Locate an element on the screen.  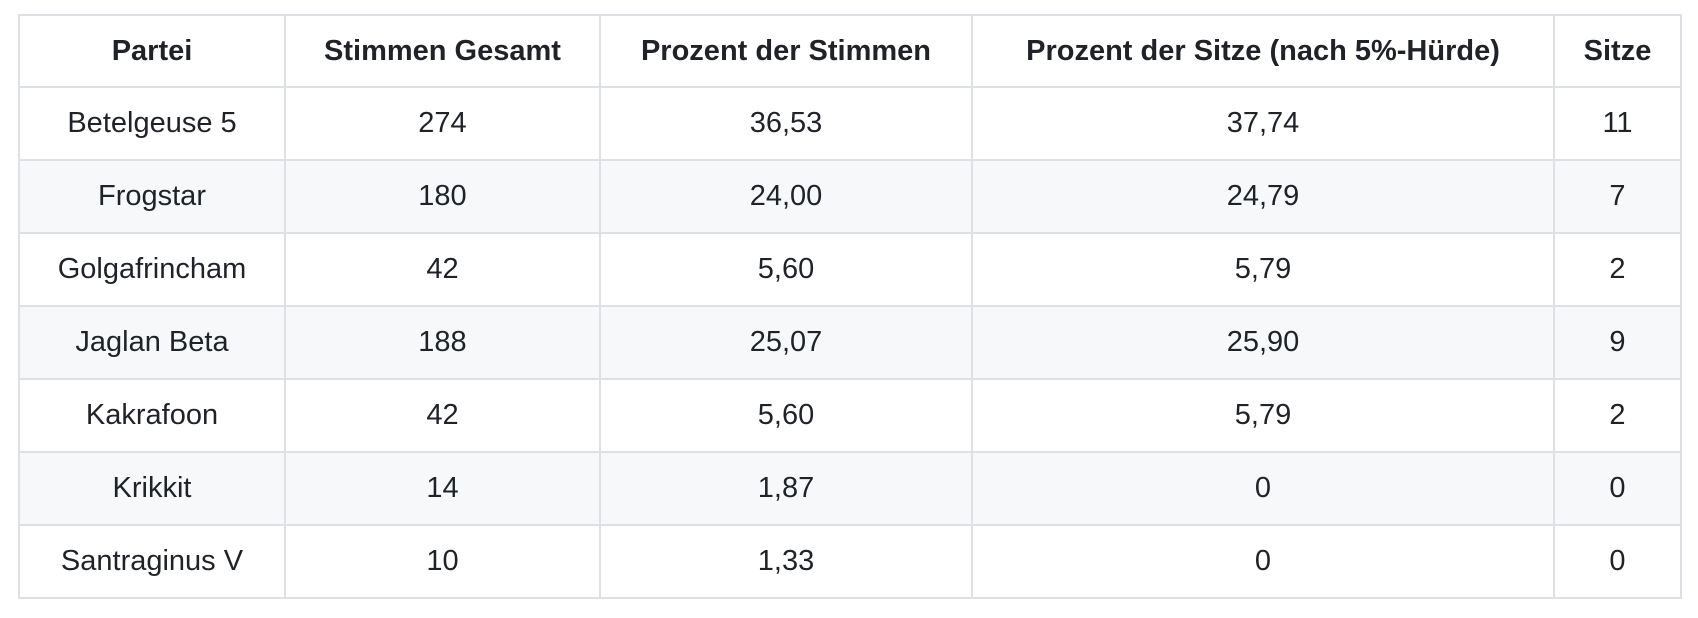
table-row: Krikkit 14 1,87 0 0 is located at coordinates (850, 488).